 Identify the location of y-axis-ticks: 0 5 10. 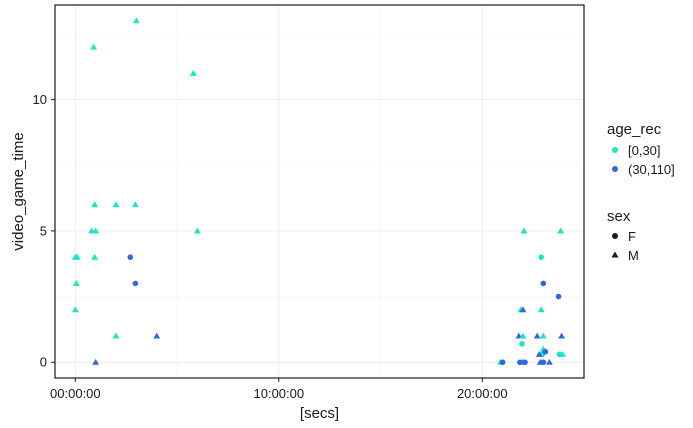
(44, 231).